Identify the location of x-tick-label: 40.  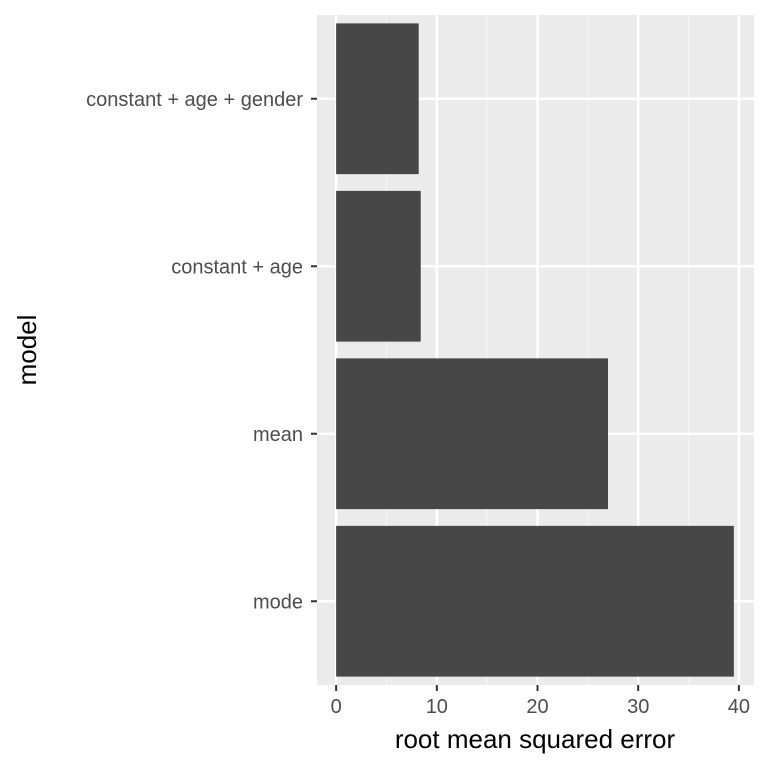
(739, 707).